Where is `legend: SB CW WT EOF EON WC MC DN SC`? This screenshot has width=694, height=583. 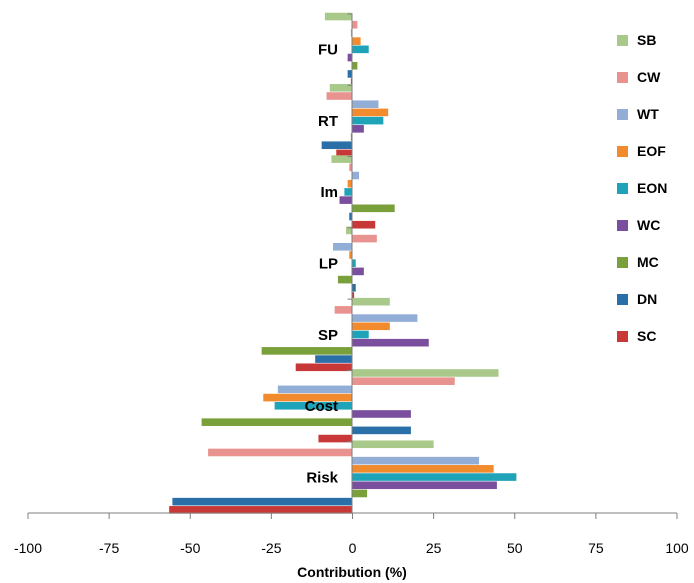 legend: SB CW WT EOF EON WC MC DN SC is located at coordinates (642, 188).